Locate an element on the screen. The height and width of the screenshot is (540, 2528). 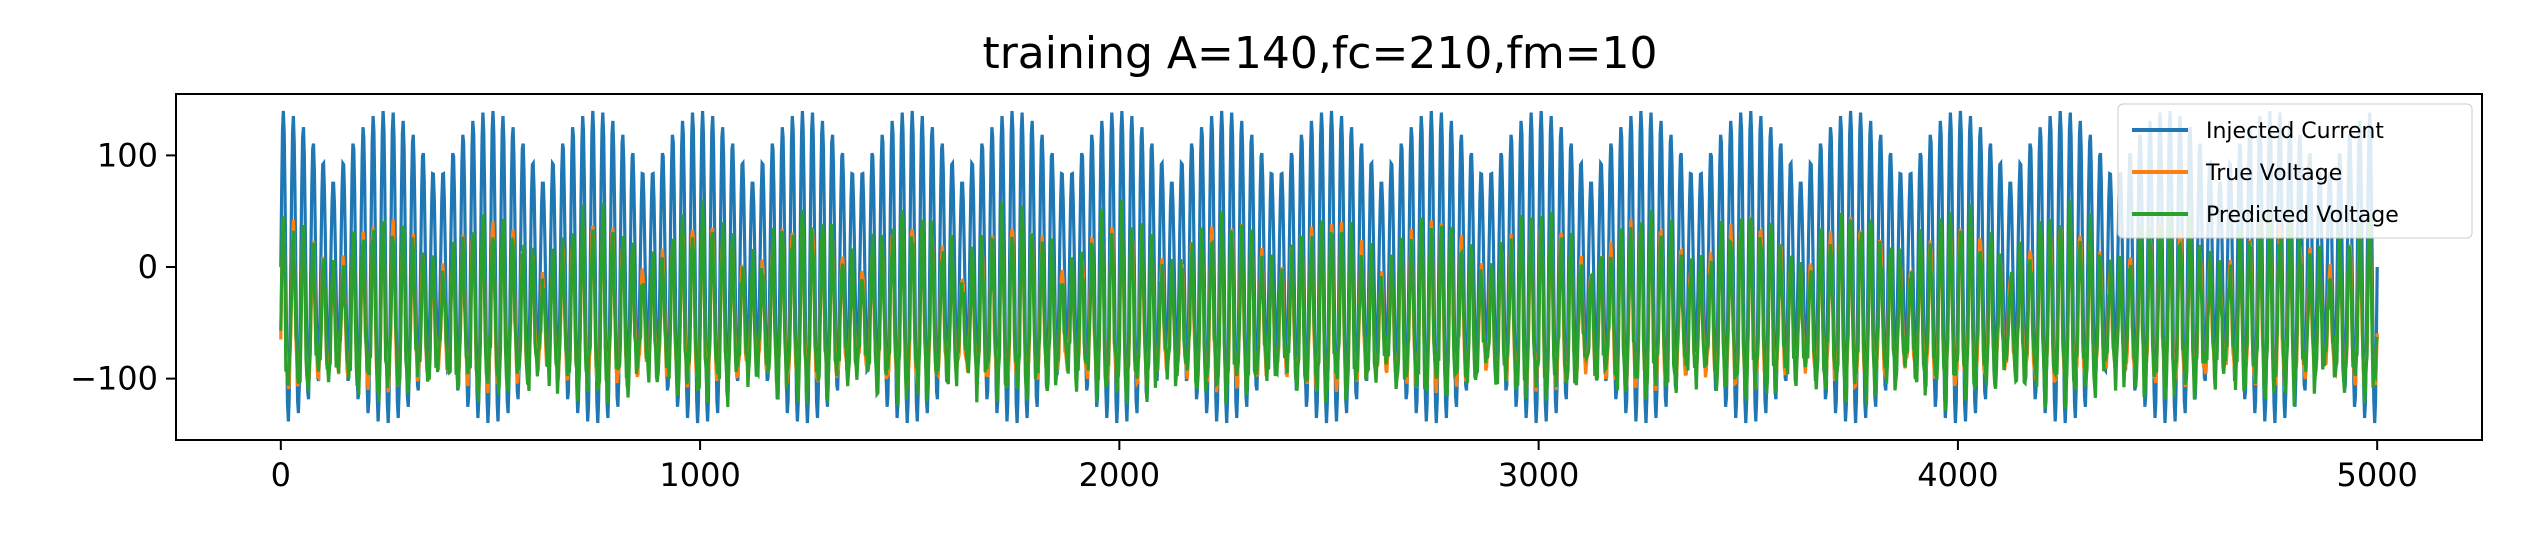
y-tick-label: −100 is located at coordinates (114, 379).